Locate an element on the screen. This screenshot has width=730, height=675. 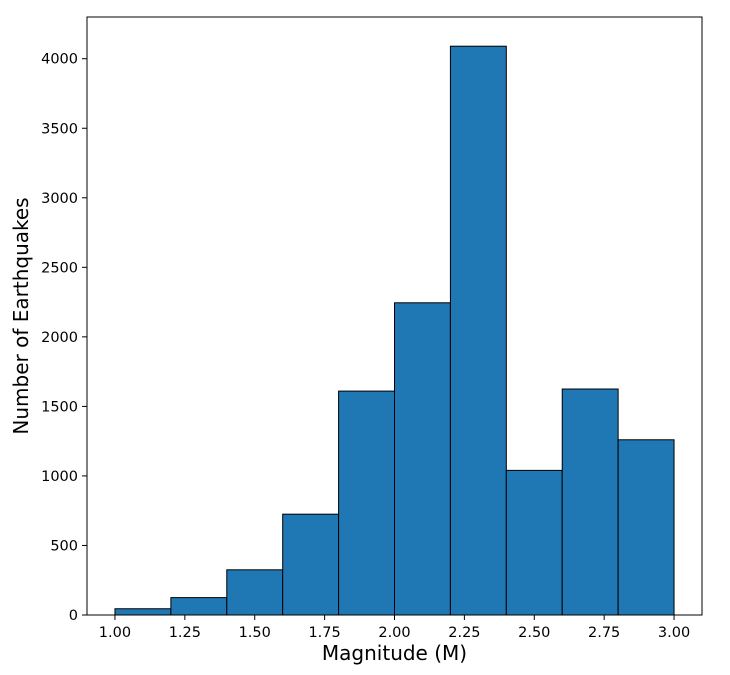
x-tick-label: 3.00 is located at coordinates (674, 633).